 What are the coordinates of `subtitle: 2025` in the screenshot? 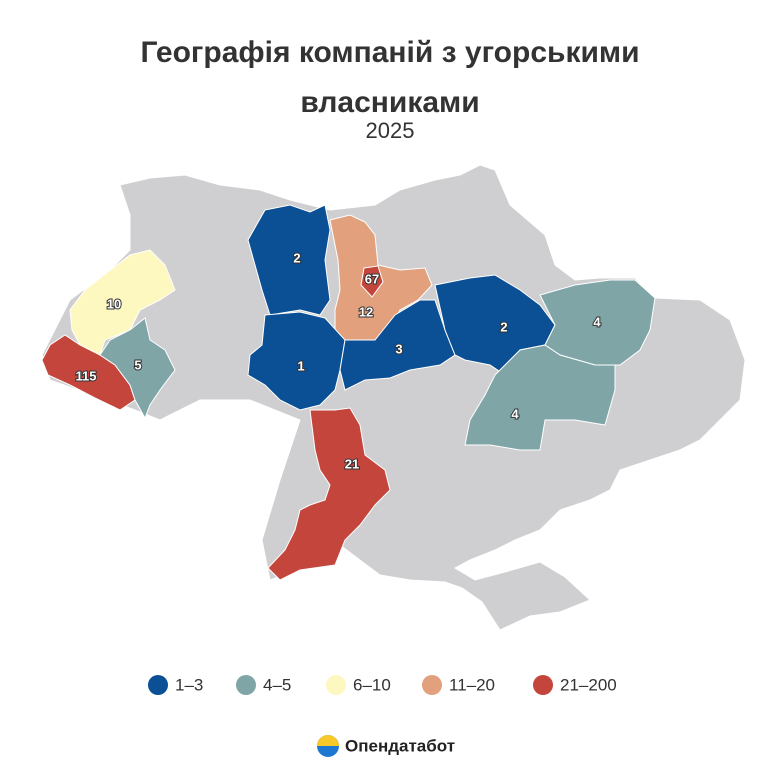 It's located at (390, 130).